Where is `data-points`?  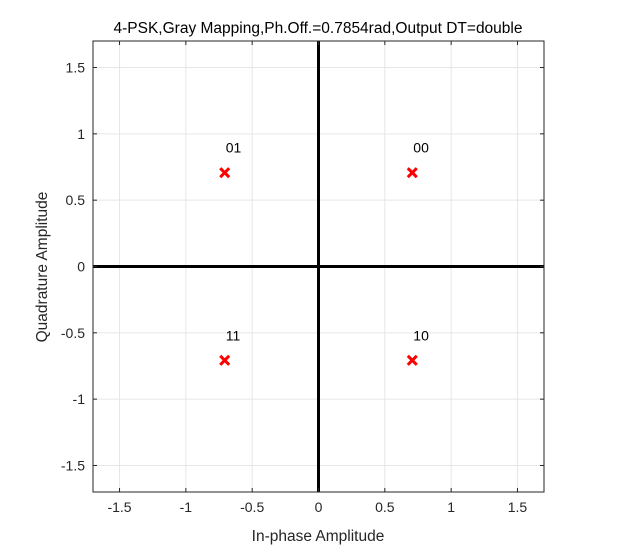 data-points is located at coordinates (318, 266).